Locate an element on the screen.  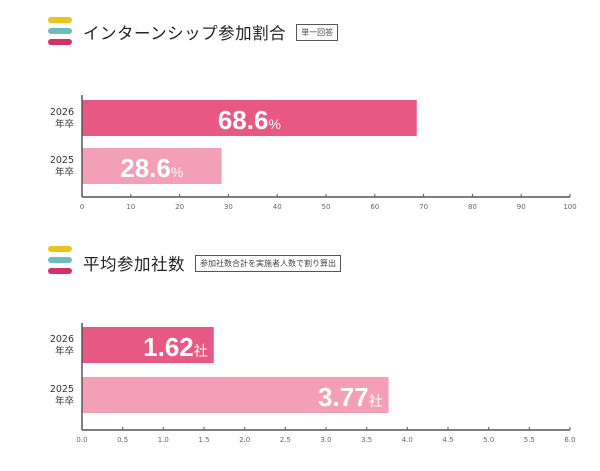
data-label: 1.62社 is located at coordinates (175, 347).